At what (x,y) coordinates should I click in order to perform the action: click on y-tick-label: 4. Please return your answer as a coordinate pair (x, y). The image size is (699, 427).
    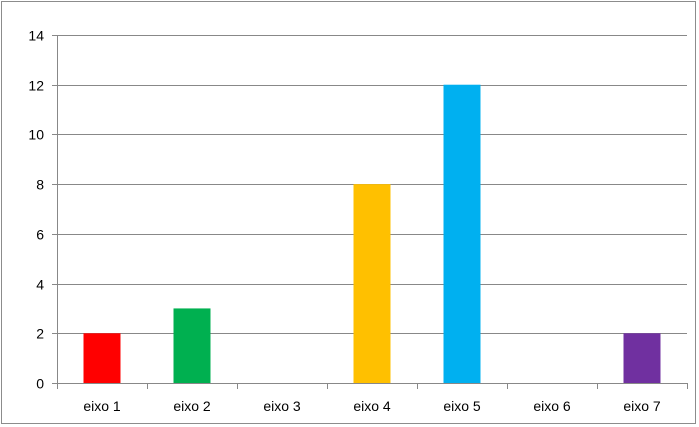
    Looking at the image, I should click on (40, 285).